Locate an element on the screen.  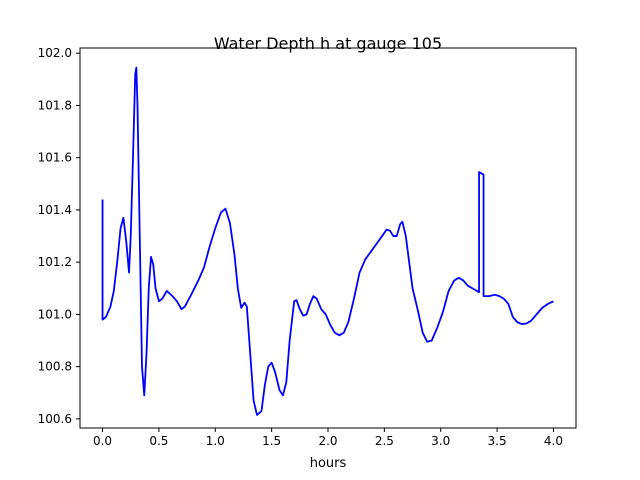
chart-title: Water Depth h at gauge 105 is located at coordinates (328, 43).